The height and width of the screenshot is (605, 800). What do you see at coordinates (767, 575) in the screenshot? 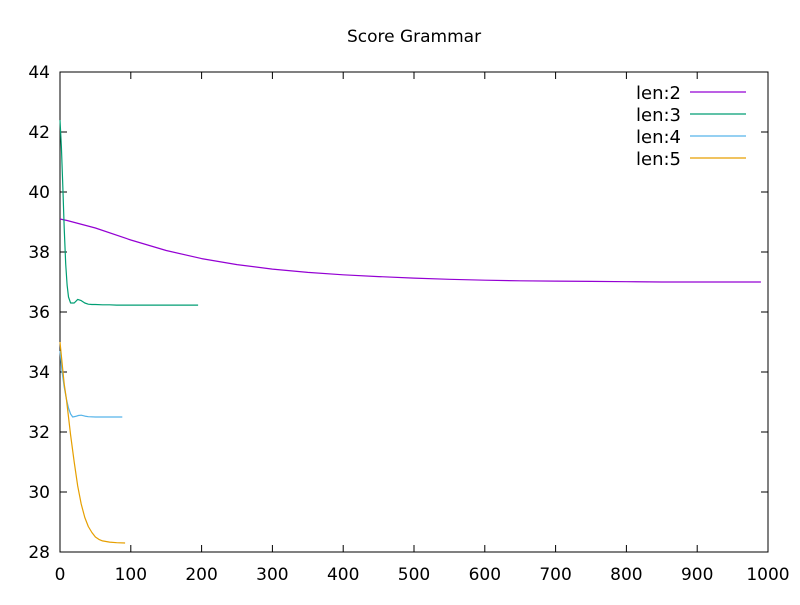
I see `x-tick-label: 1000` at bounding box center [767, 575].